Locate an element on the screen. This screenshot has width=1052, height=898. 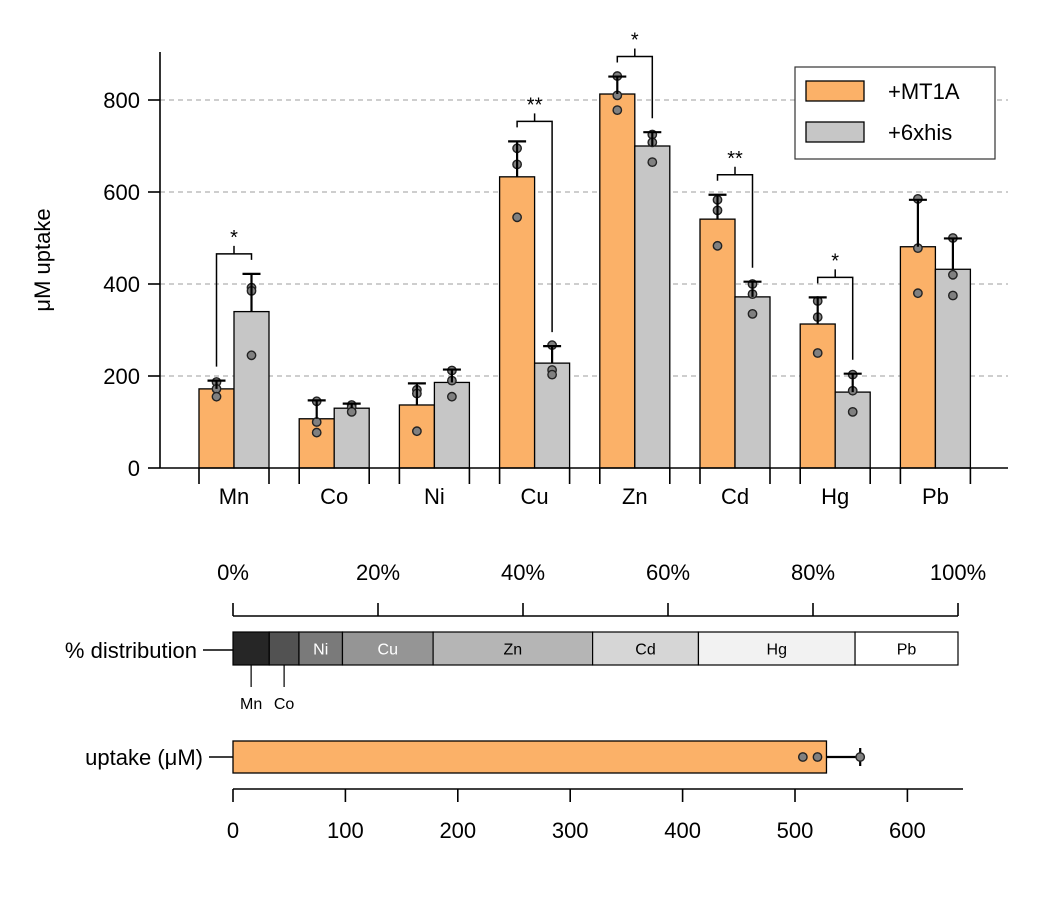
segment-zn is located at coordinates (513, 648).